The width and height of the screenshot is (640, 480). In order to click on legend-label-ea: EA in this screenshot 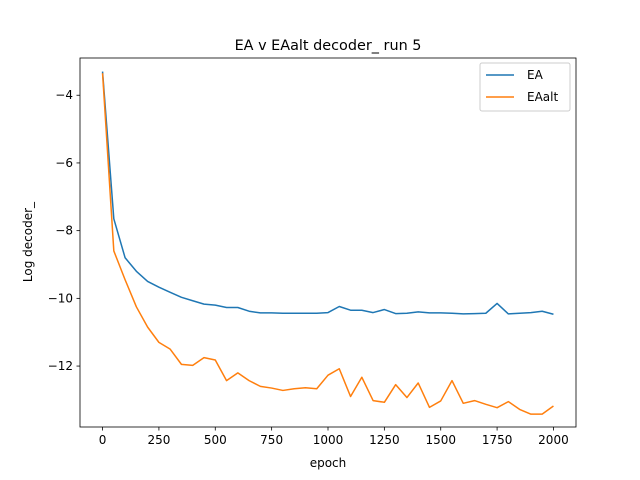, I will do `click(535, 75)`.